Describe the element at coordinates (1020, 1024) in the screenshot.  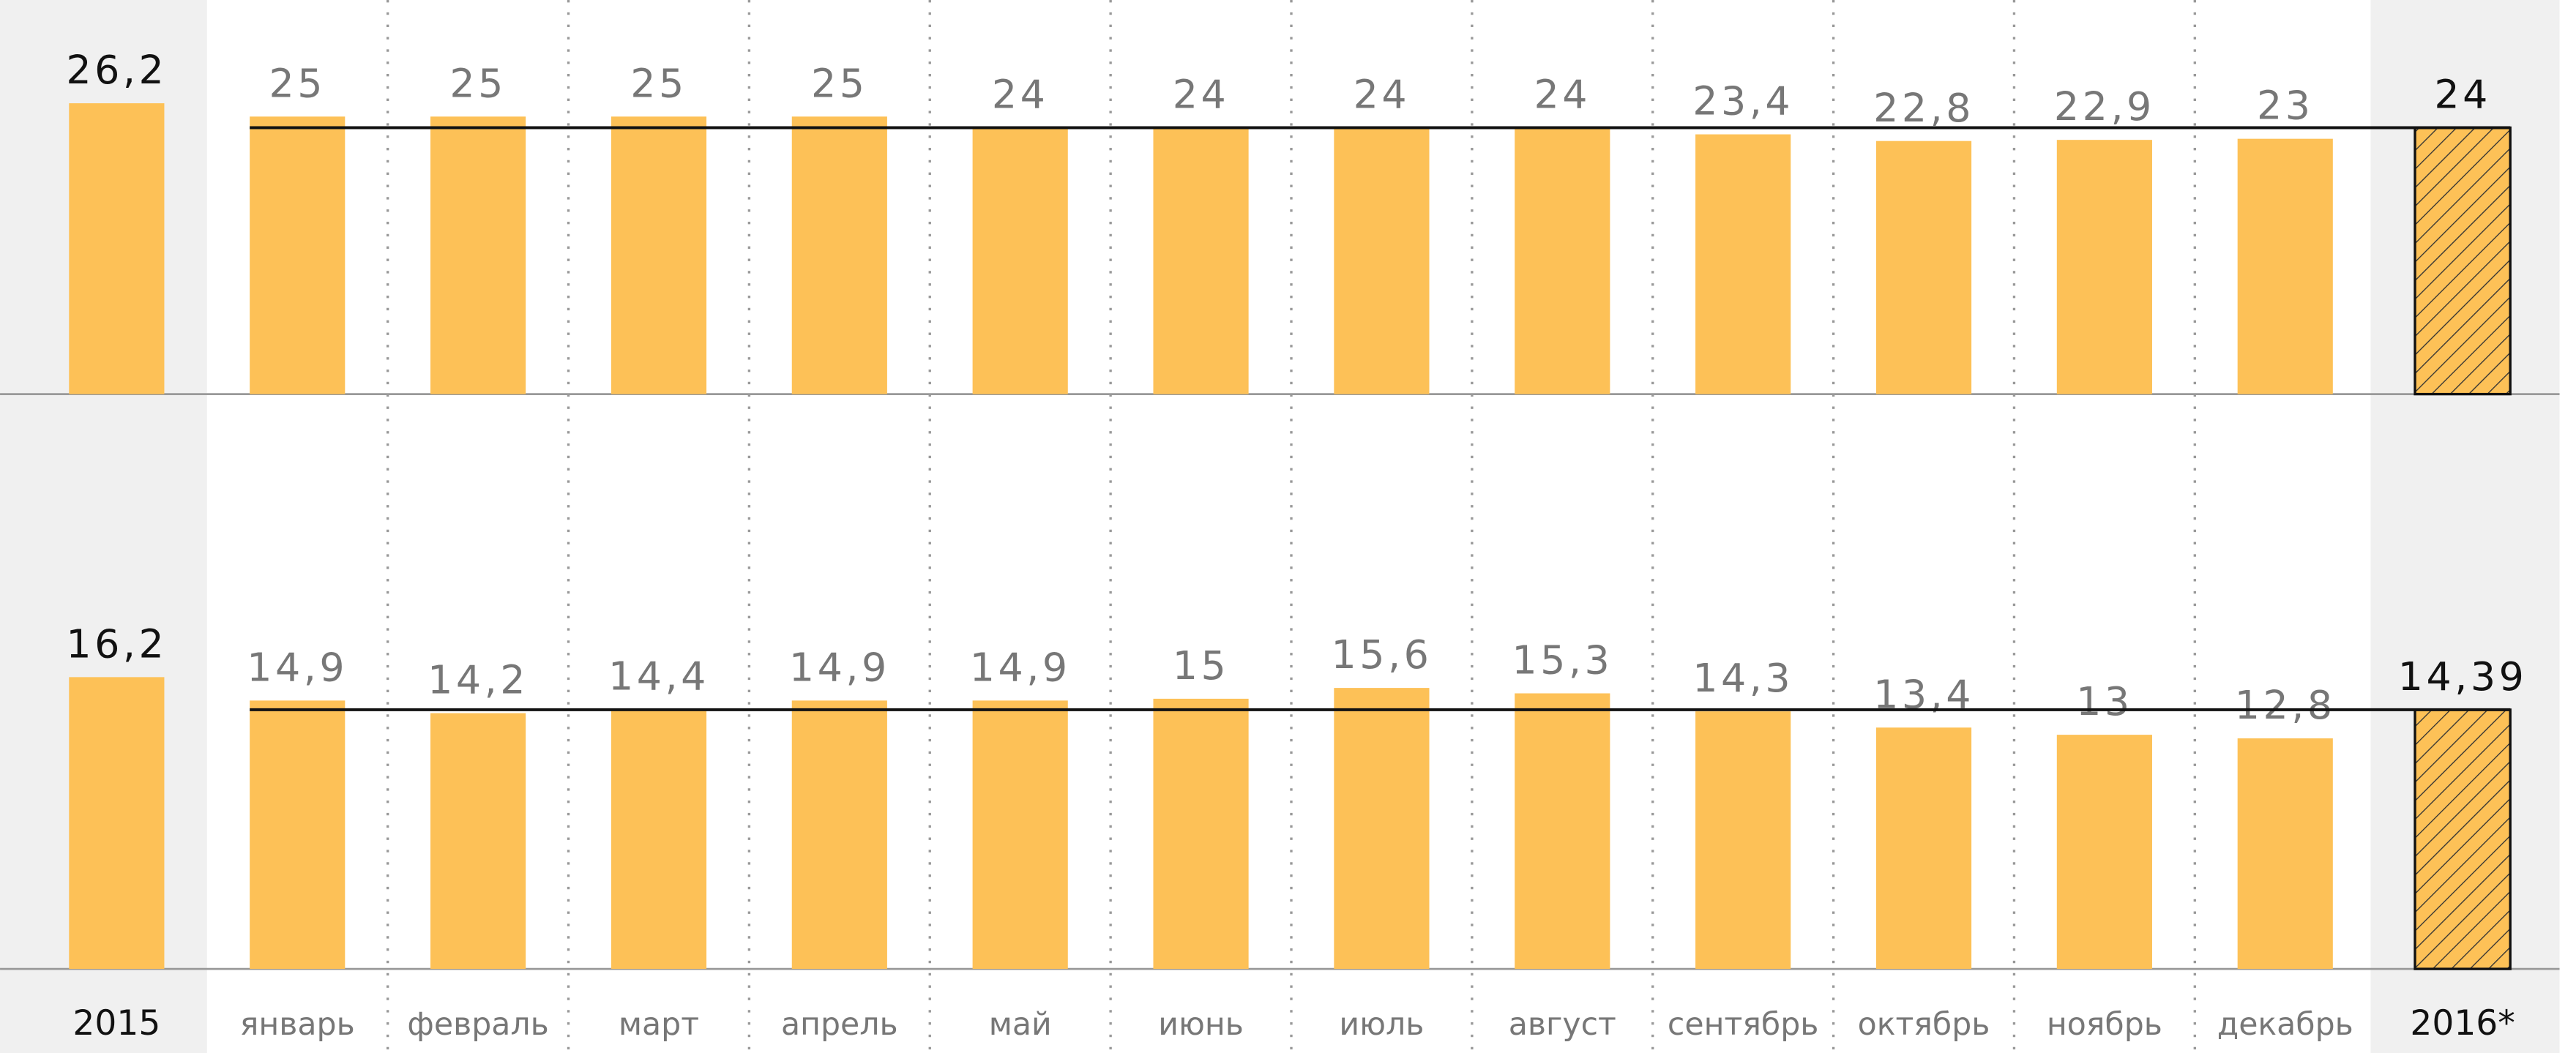
I see `x-tick-label: май` at that location.